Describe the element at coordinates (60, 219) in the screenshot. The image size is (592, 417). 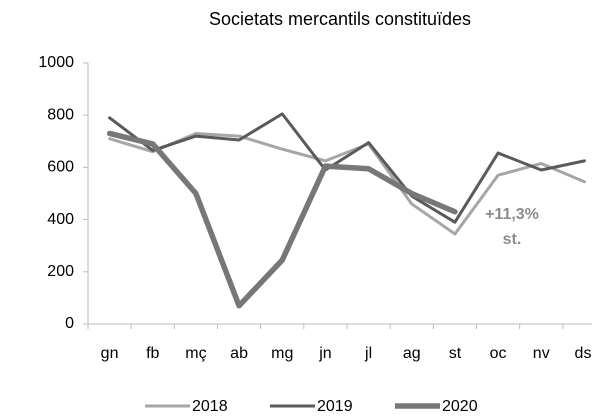
I see `y-tick-label: 400` at that location.